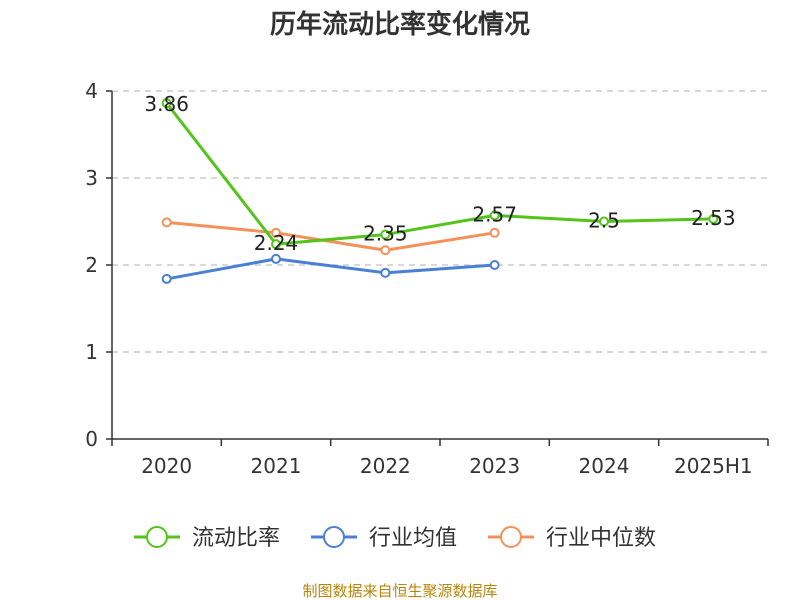  I want to click on y-tick-label: 1, so click(91, 352).